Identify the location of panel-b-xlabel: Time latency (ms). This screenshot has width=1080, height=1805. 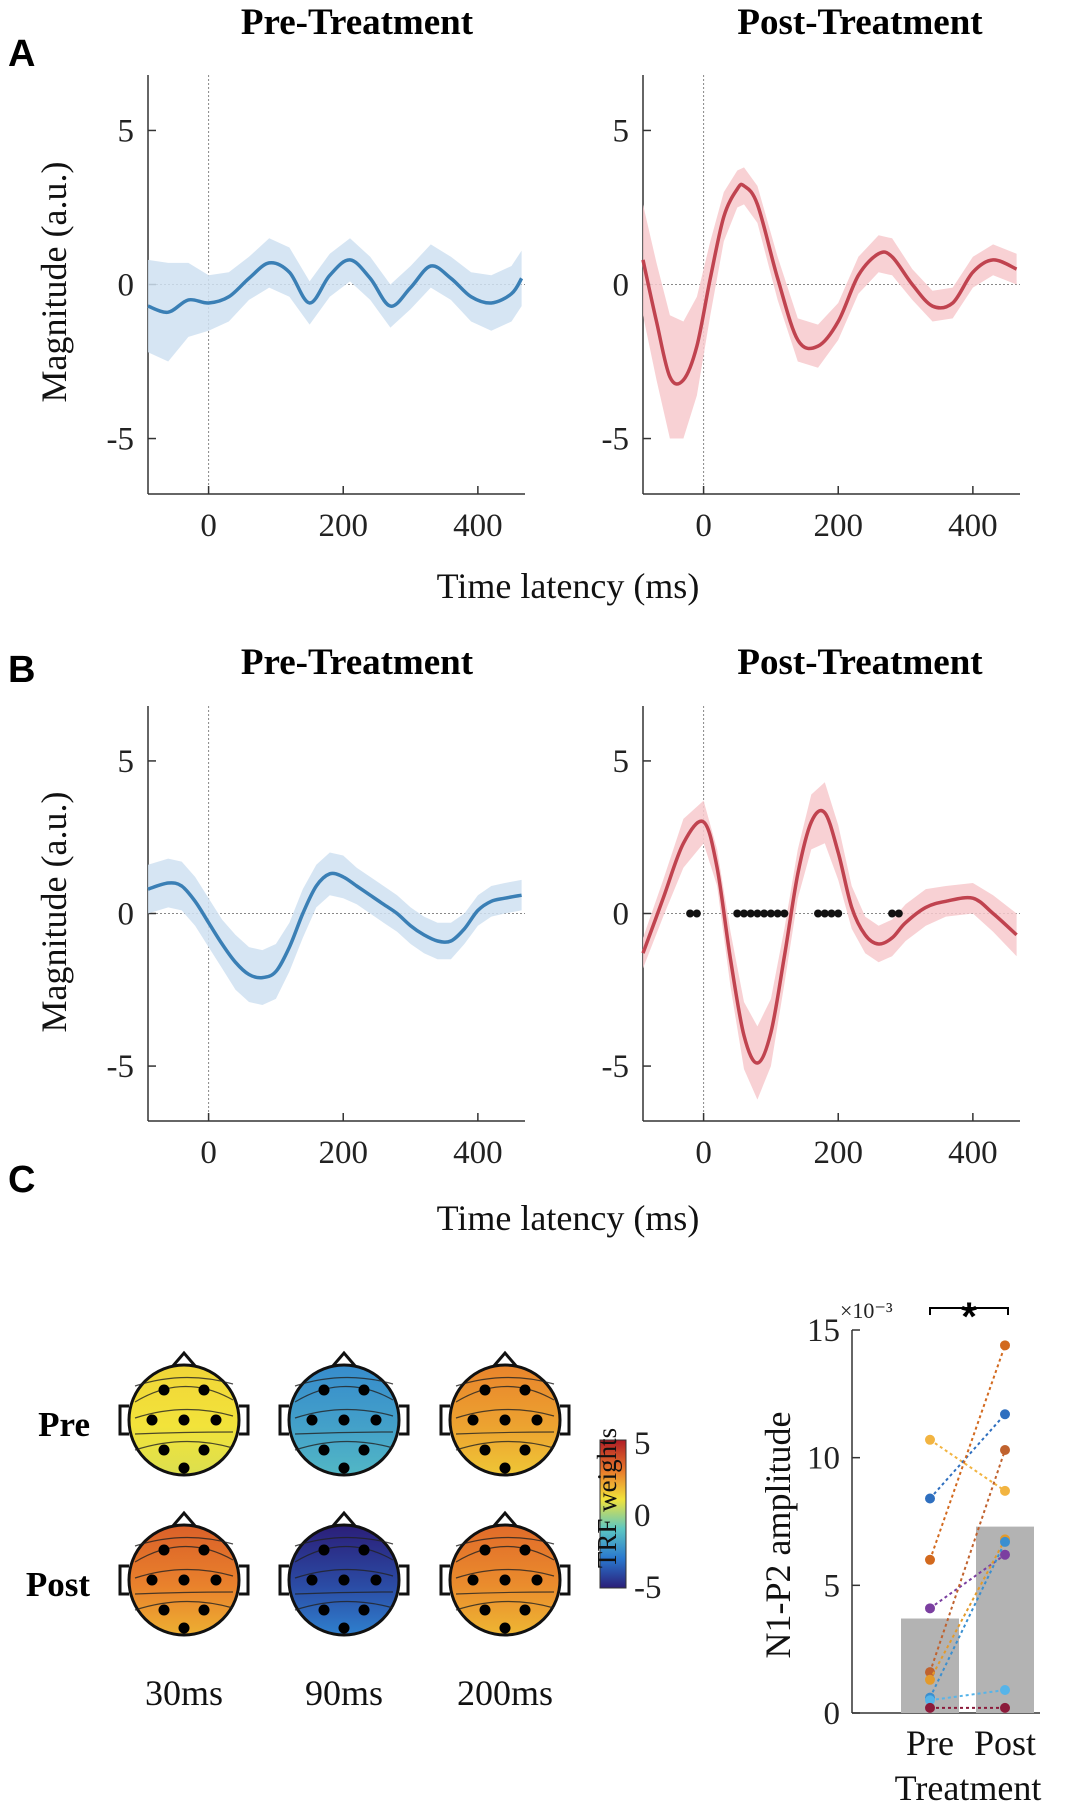
(568, 1218).